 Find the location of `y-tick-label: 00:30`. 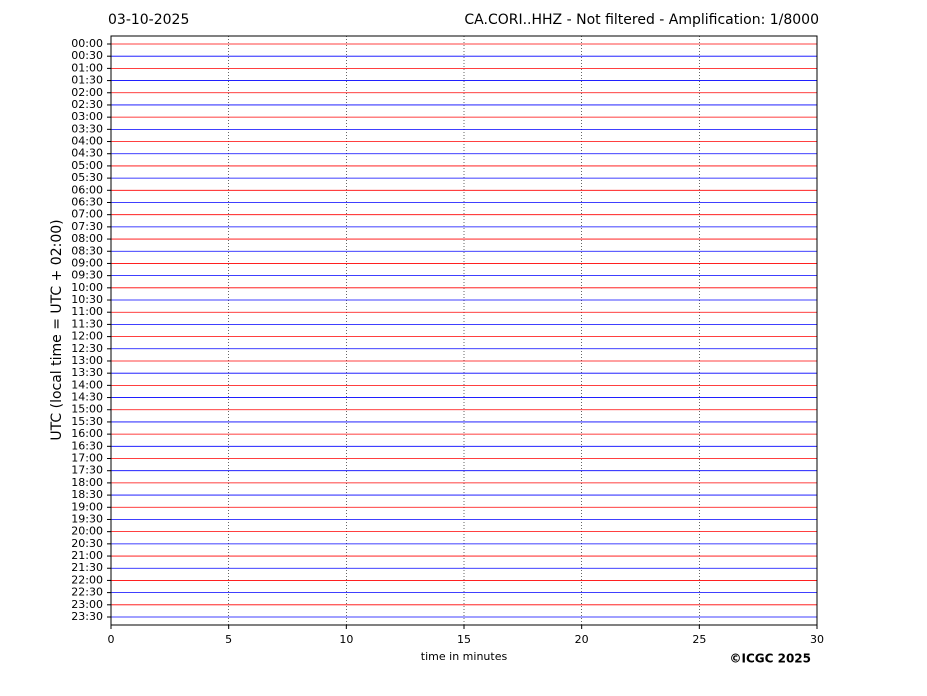

y-tick-label: 00:30 is located at coordinates (87, 55).